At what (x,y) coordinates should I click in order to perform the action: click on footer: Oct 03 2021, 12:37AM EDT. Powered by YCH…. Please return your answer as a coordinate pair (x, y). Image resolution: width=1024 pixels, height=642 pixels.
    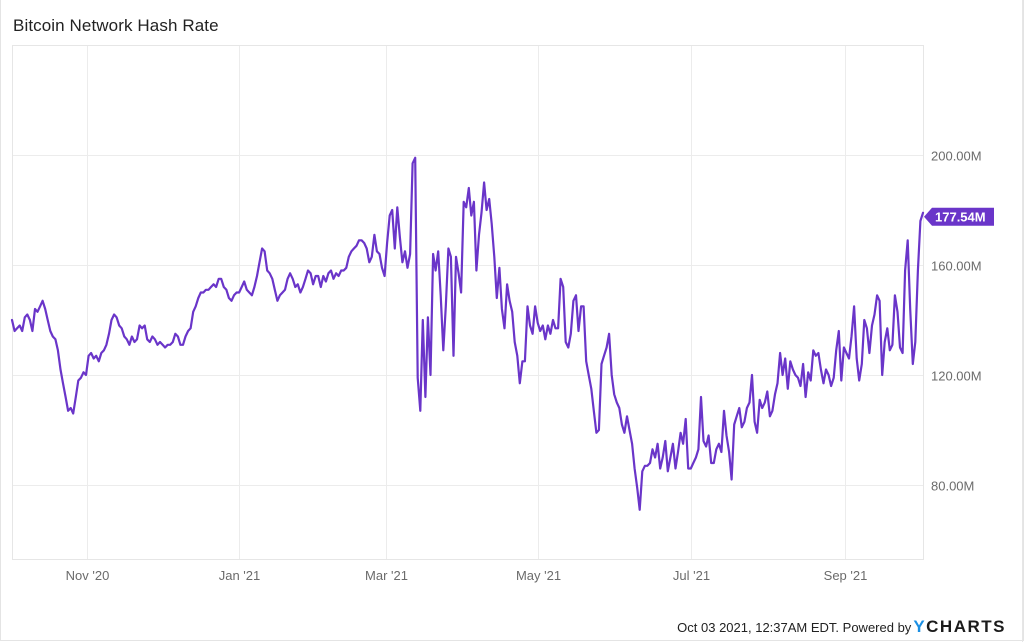
    Looking at the image, I should click on (841, 627).